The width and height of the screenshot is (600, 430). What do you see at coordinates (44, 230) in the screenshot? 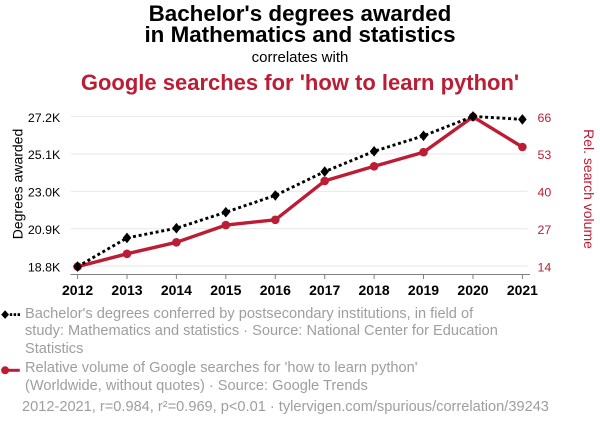
I see `svg-text: 20.9K` at bounding box center [44, 230].